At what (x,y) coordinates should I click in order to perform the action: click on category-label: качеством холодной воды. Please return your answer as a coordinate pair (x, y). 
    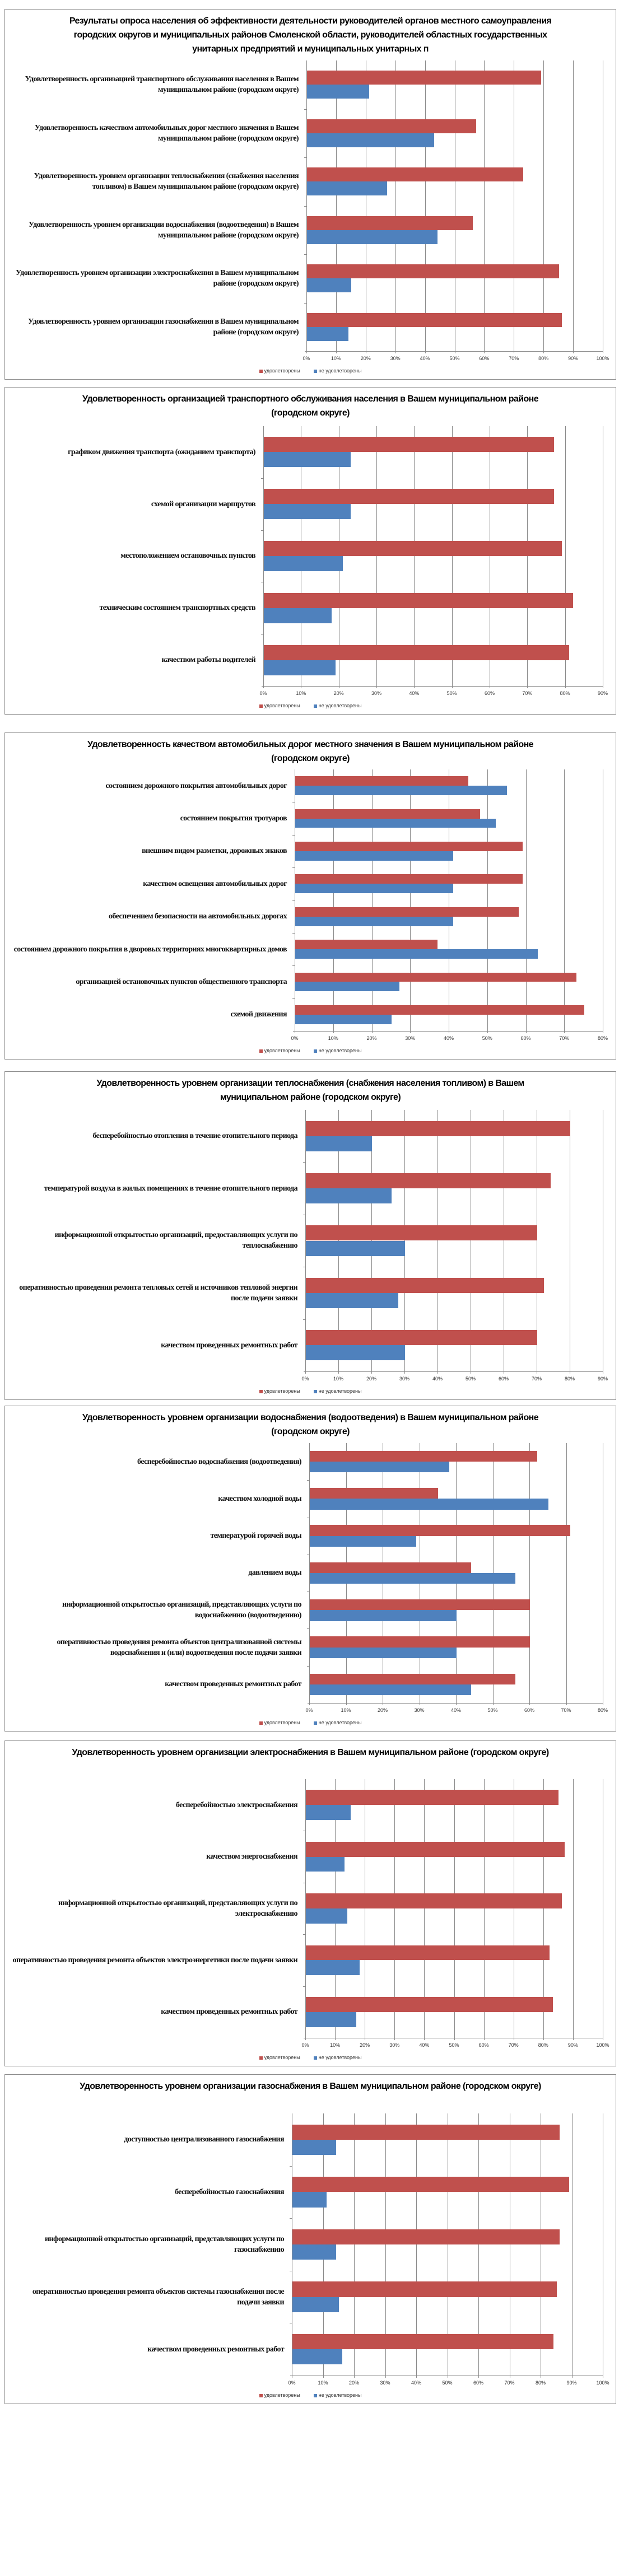
    Looking at the image, I should click on (156, 1499).